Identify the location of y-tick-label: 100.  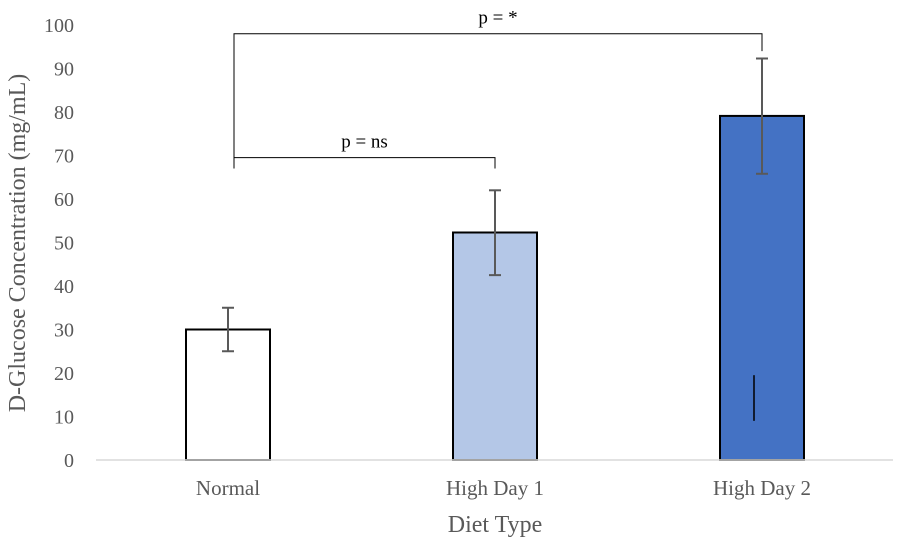
(59, 26).